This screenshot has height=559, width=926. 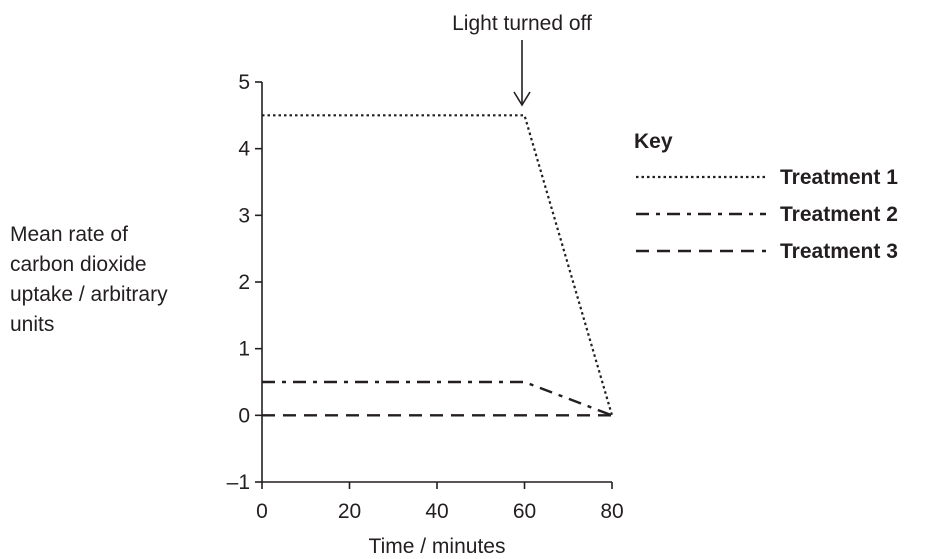 I want to click on legend-label: Treatment 1, so click(x=839, y=177).